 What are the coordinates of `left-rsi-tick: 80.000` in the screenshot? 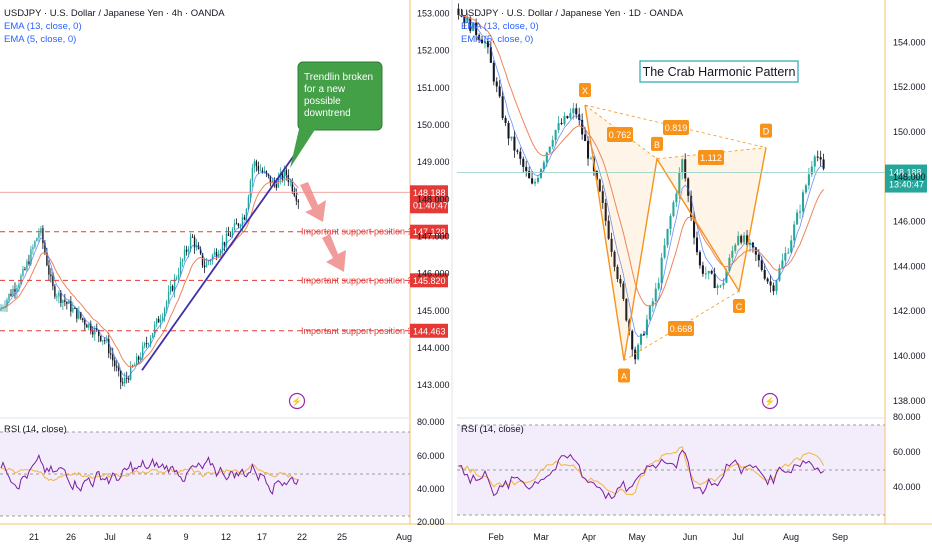 It's located at (431, 422).